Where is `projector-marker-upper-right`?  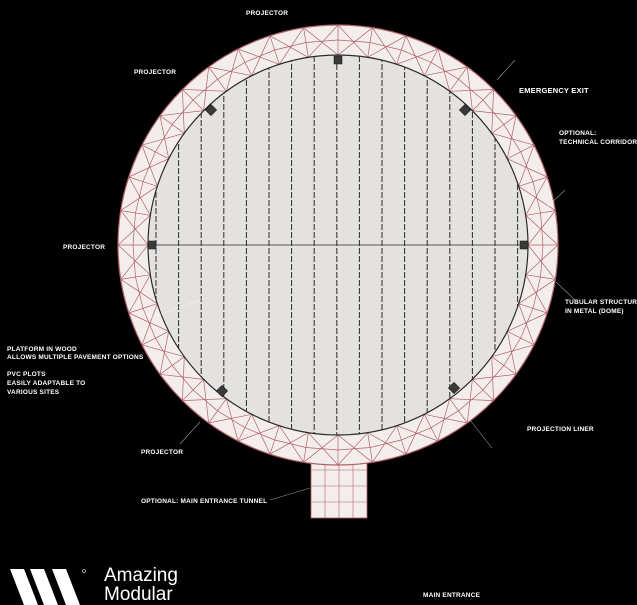 projector-marker-upper-right is located at coordinates (465, 110).